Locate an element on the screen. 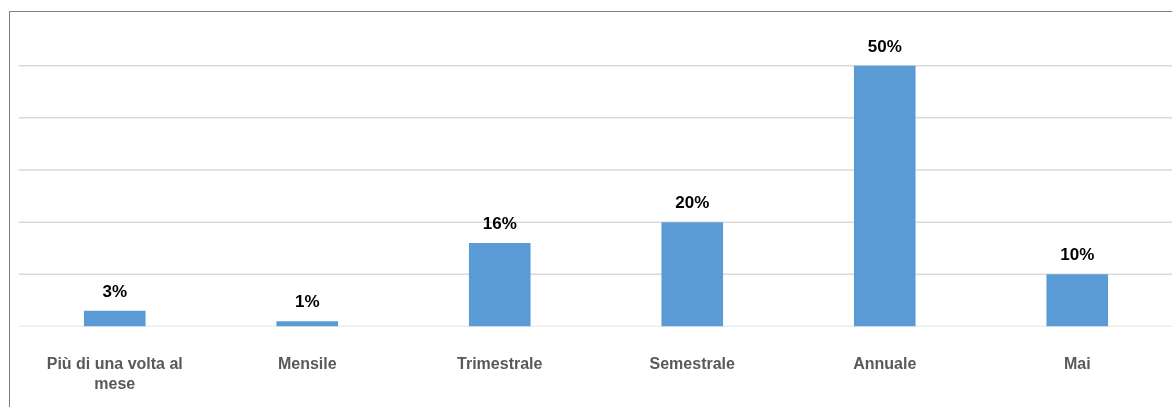  x-tick-label: Più di una volta al mese is located at coordinates (114, 373).